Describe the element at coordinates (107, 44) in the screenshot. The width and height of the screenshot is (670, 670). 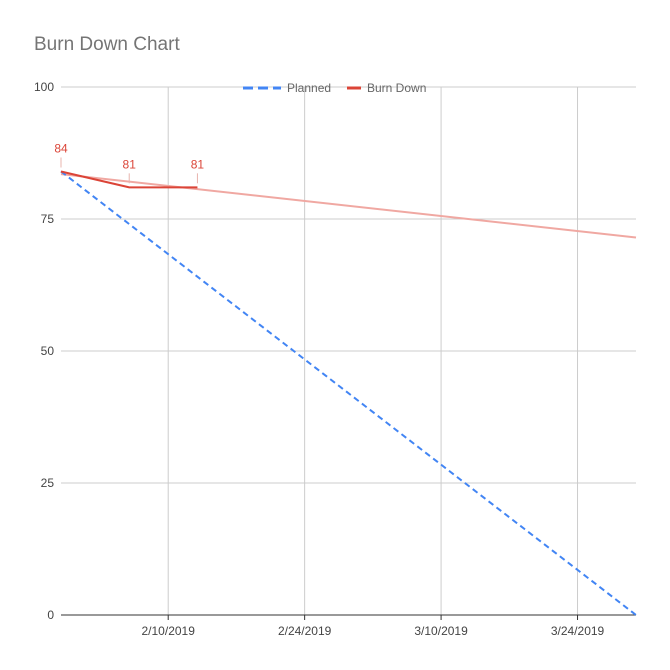
I see `chart-title: Burn Down Chart` at that location.